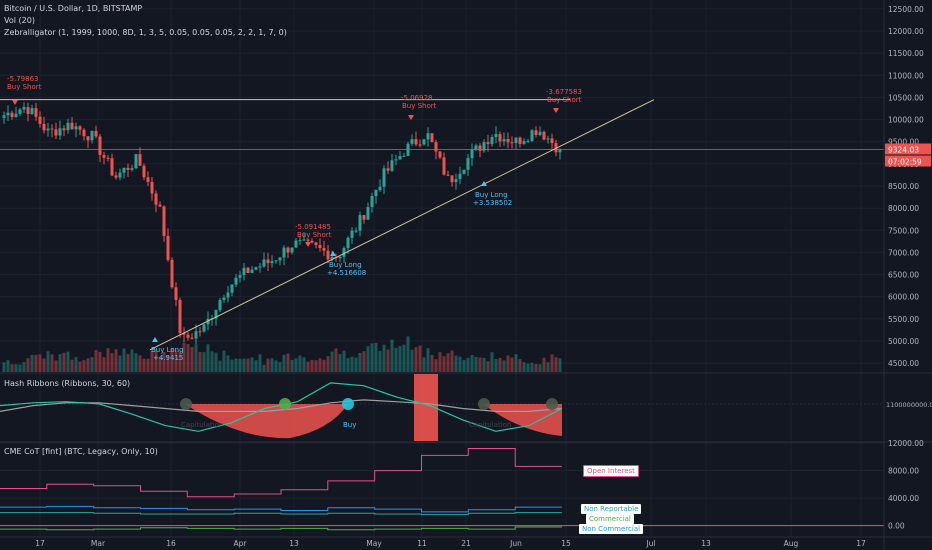 The height and width of the screenshot is (550, 932). Describe the element at coordinates (906, 443) in the screenshot. I see `cot-tick-0: 12000.00` at that location.